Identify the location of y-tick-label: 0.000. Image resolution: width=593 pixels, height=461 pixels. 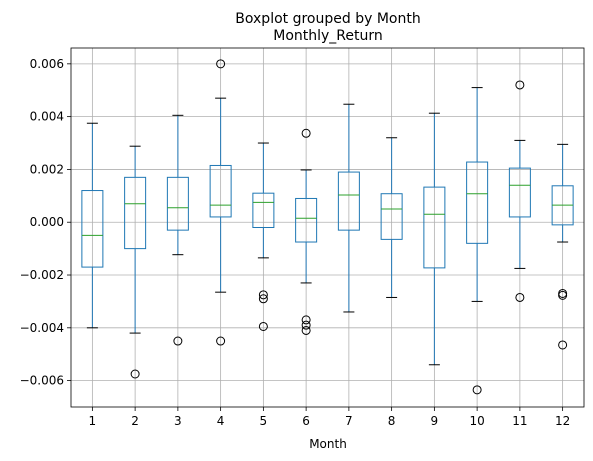
(47, 222).